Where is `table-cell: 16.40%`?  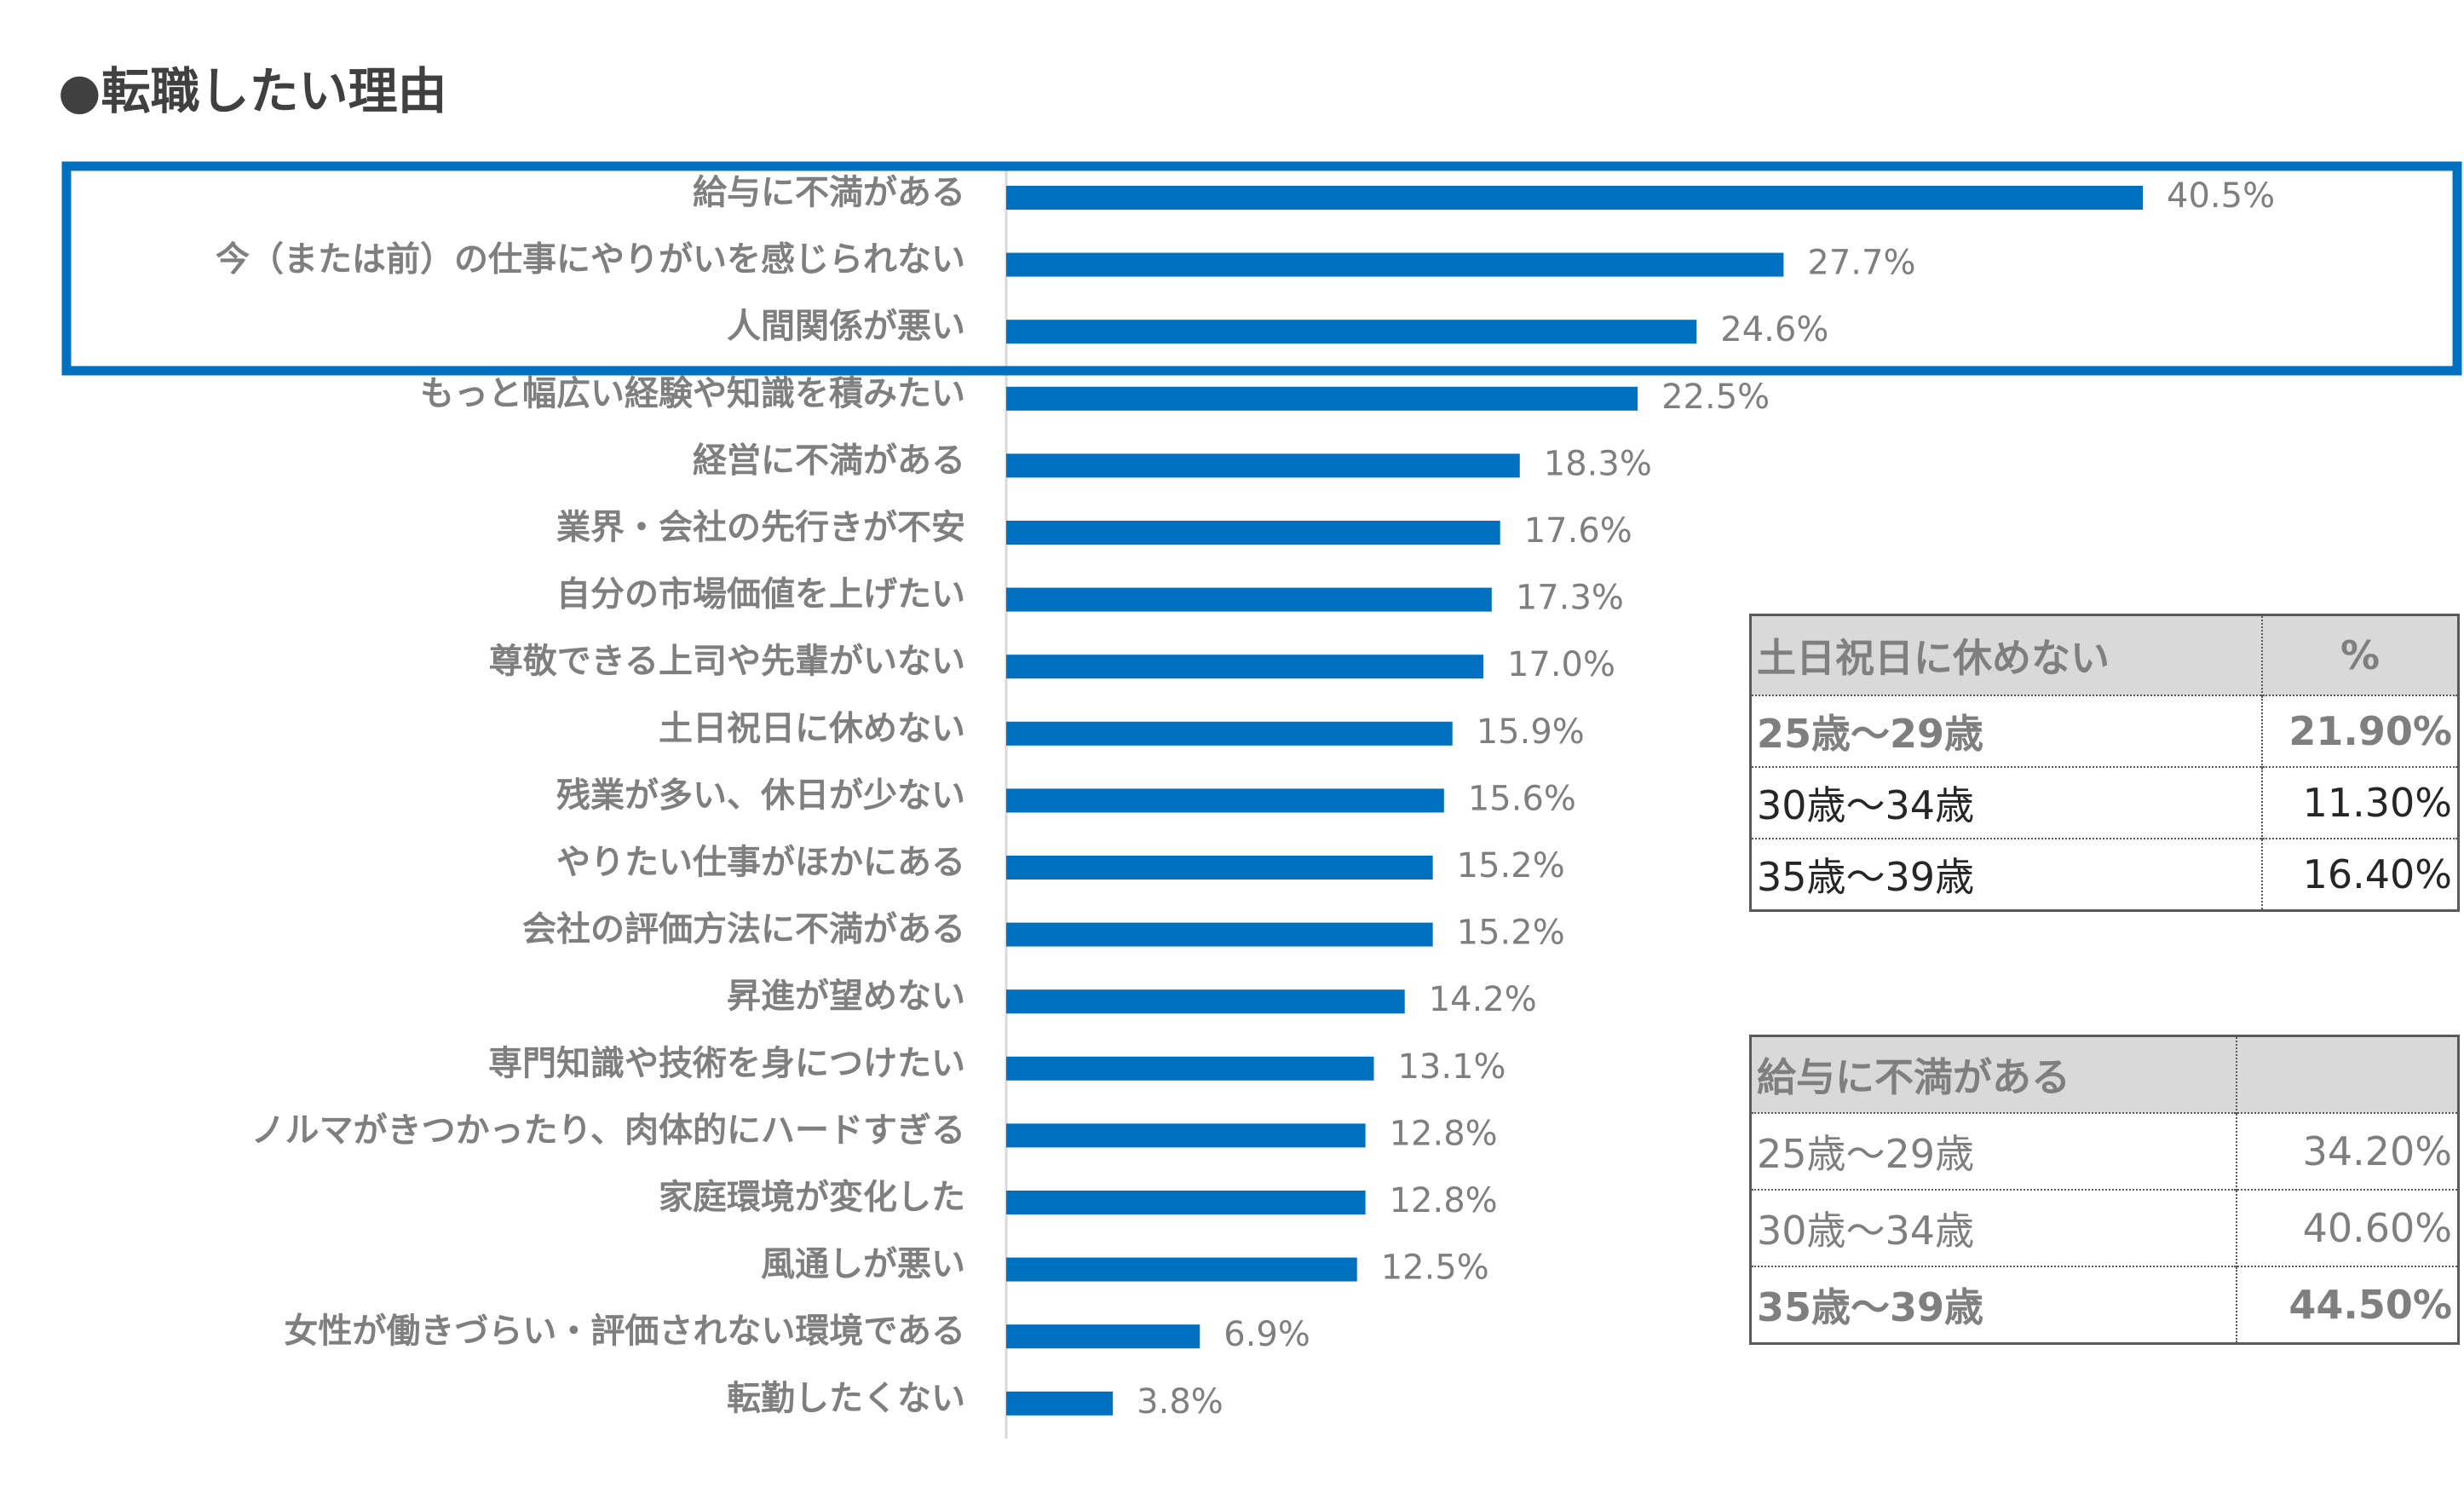
table-cell: 16.40% is located at coordinates (2360, 874).